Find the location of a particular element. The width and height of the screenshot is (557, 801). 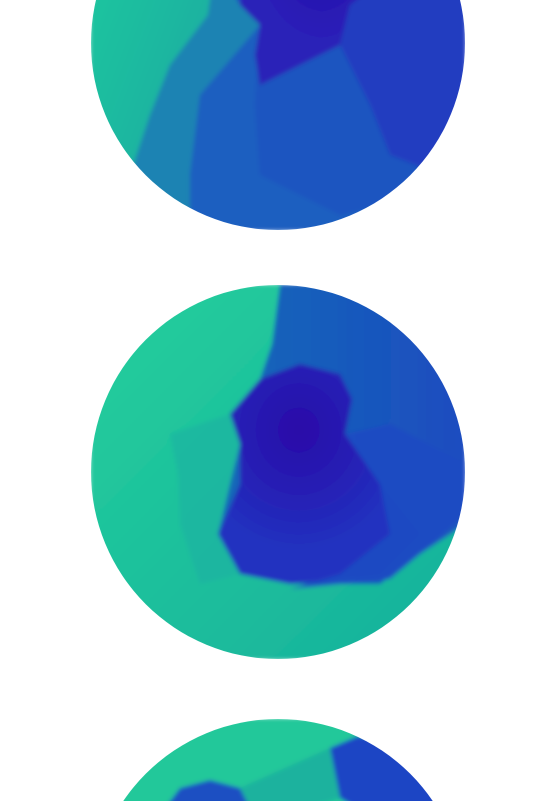

disc-bottom is located at coordinates (278, 759).